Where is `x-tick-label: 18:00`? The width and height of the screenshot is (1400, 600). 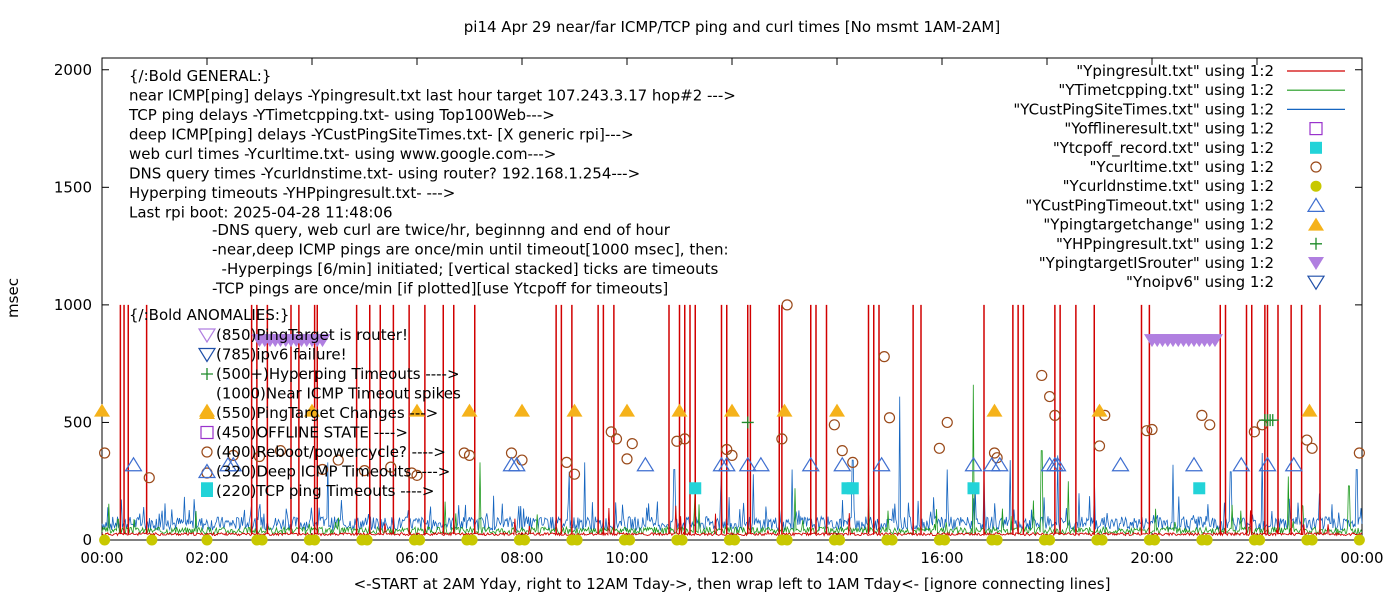
x-tick-label: 18:00 is located at coordinates (1046, 558).